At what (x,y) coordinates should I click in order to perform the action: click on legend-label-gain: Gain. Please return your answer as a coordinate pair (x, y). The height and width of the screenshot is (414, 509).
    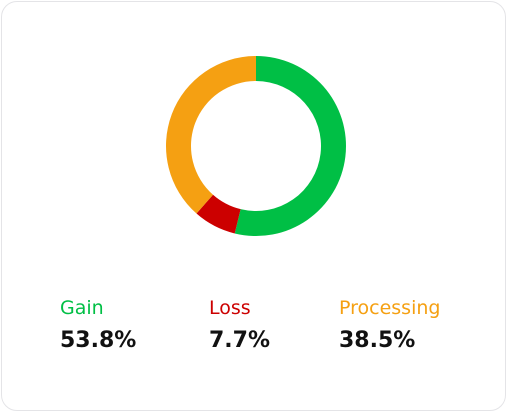
    Looking at the image, I should click on (98, 308).